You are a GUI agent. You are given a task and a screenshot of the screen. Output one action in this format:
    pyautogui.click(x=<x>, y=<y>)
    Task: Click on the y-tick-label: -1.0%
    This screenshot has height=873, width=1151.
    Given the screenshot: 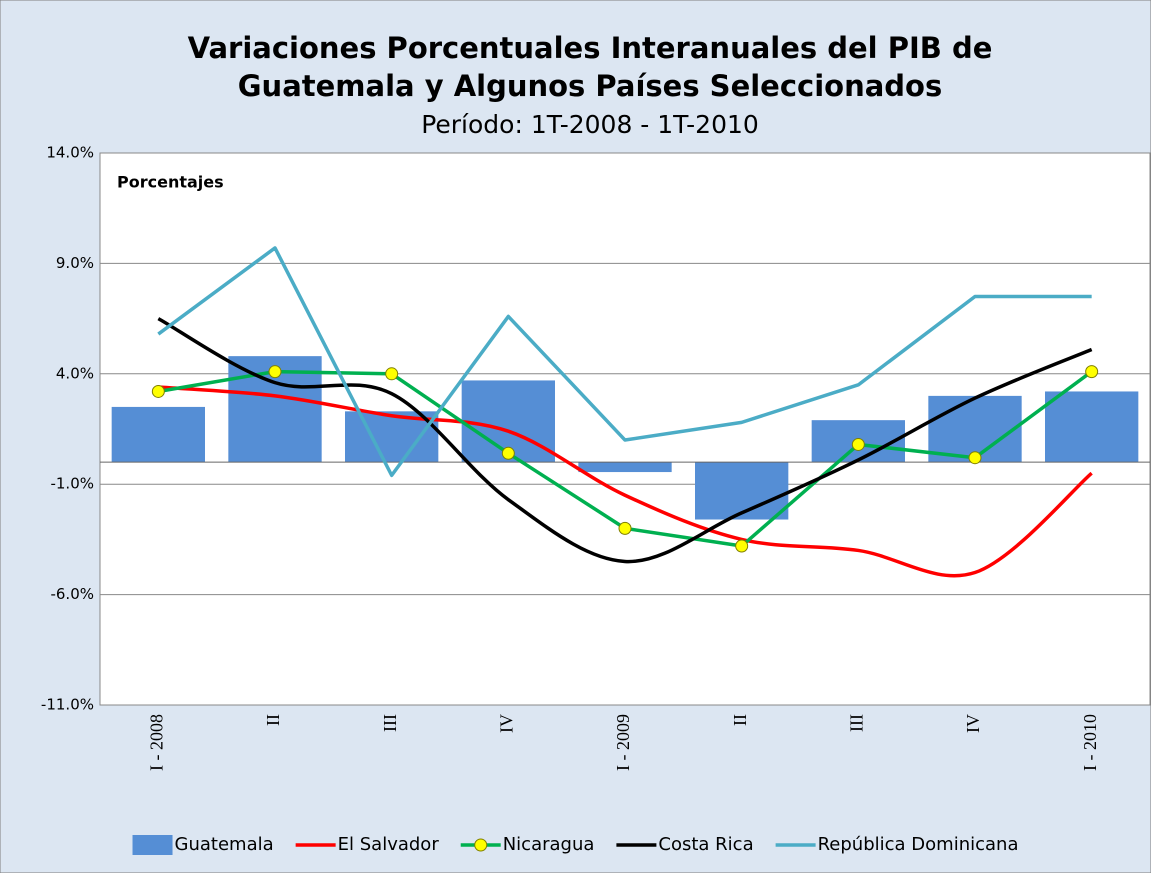 What is the action you would take?
    pyautogui.click(x=72, y=484)
    